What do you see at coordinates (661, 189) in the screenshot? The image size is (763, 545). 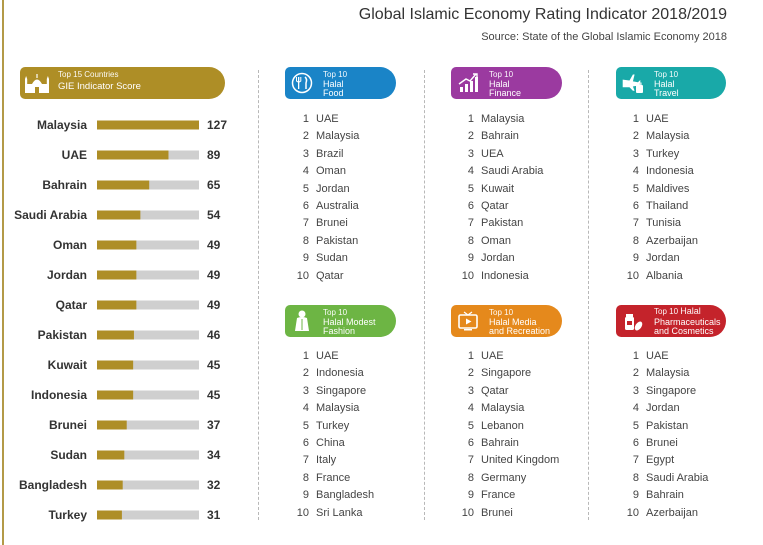 I see `list-item: 5 Maldives` at bounding box center [661, 189].